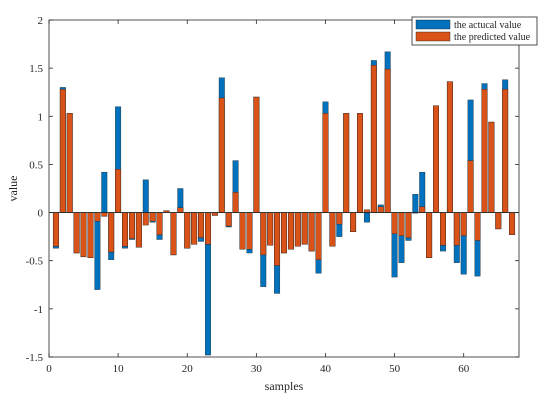  I want to click on x-tick-label: 60, so click(464, 369).